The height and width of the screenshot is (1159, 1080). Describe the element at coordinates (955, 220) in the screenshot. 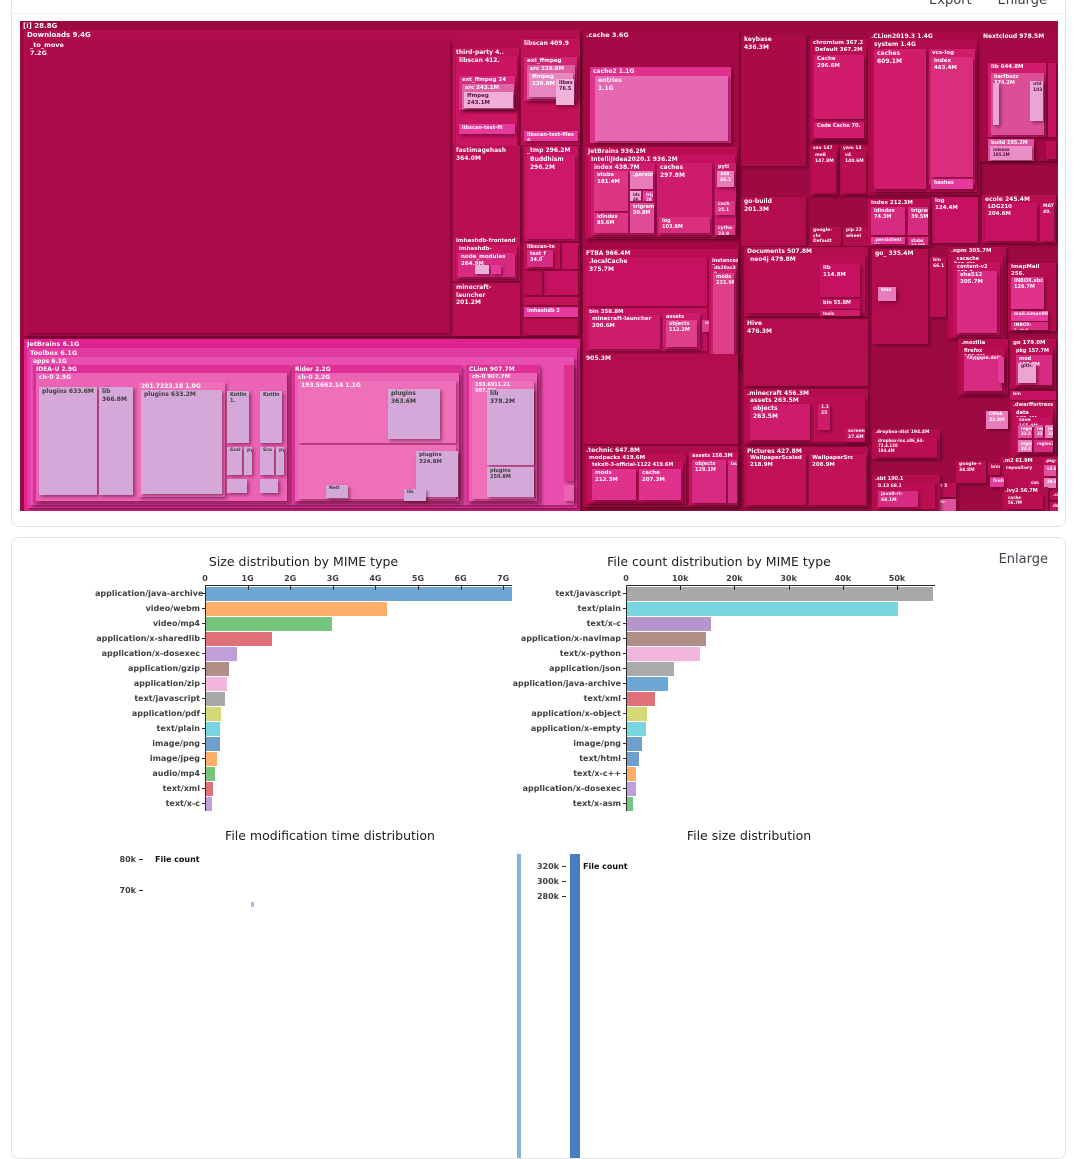

I see `treemap-node: log 124.4M` at that location.